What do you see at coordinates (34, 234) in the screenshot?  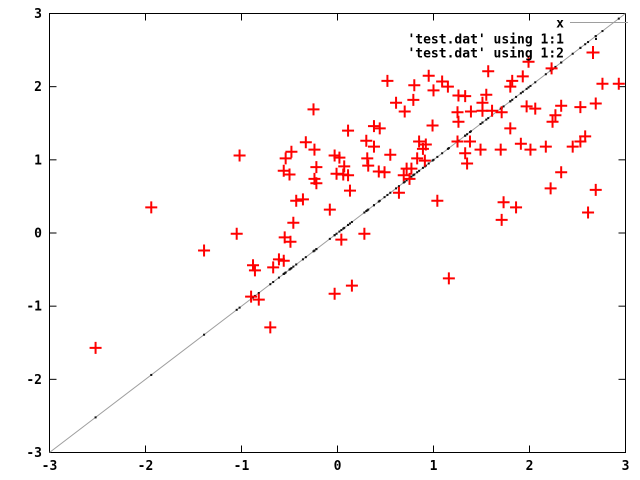 I see `y-tick-labels: 3 2 1 0 -1 -2 -3` at bounding box center [34, 234].